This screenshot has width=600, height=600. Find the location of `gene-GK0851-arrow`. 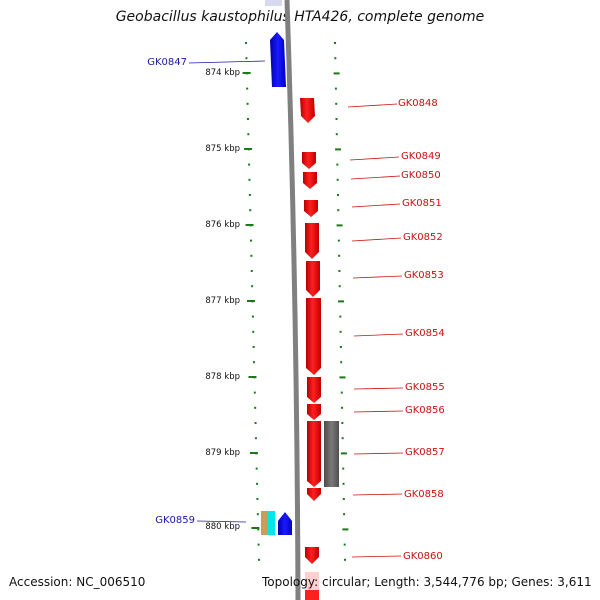

gene-GK0851-arrow is located at coordinates (311, 208).